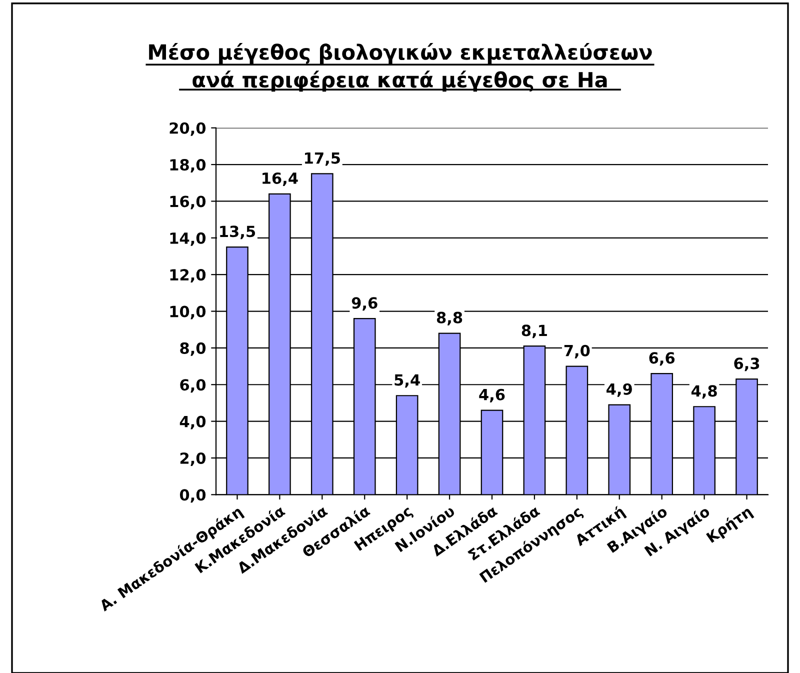 Image resolution: width=800 pixels, height=673 pixels. Describe the element at coordinates (365, 304) in the screenshot. I see `data-label: 9,6` at that location.